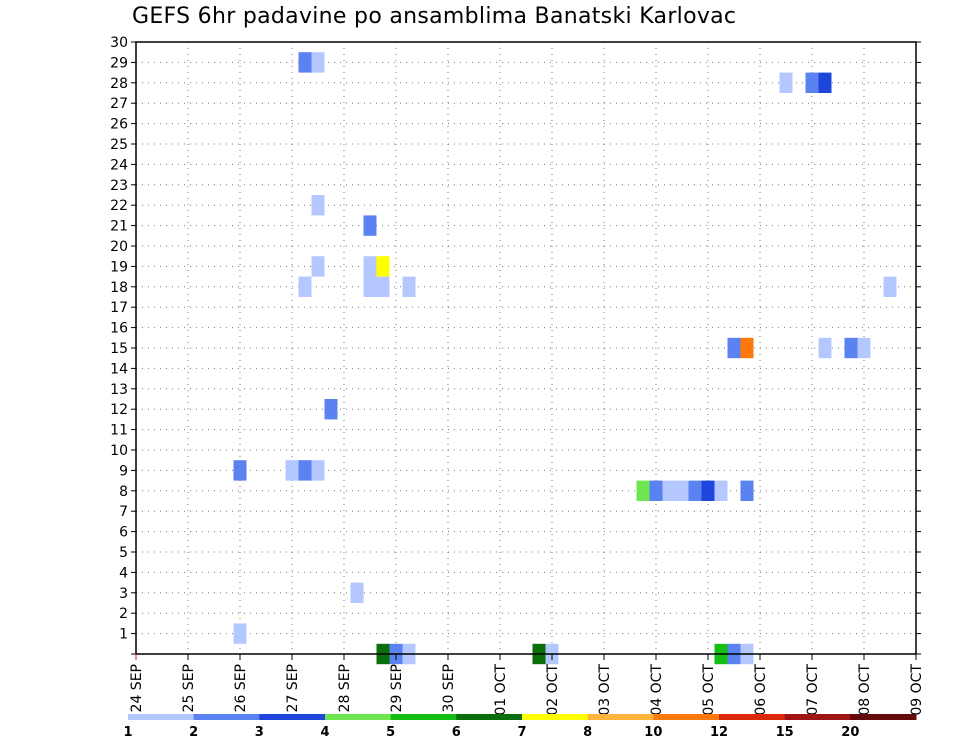 The image size is (960, 742). What do you see at coordinates (390, 732) in the screenshot?
I see `colorbar-label: 5` at bounding box center [390, 732].